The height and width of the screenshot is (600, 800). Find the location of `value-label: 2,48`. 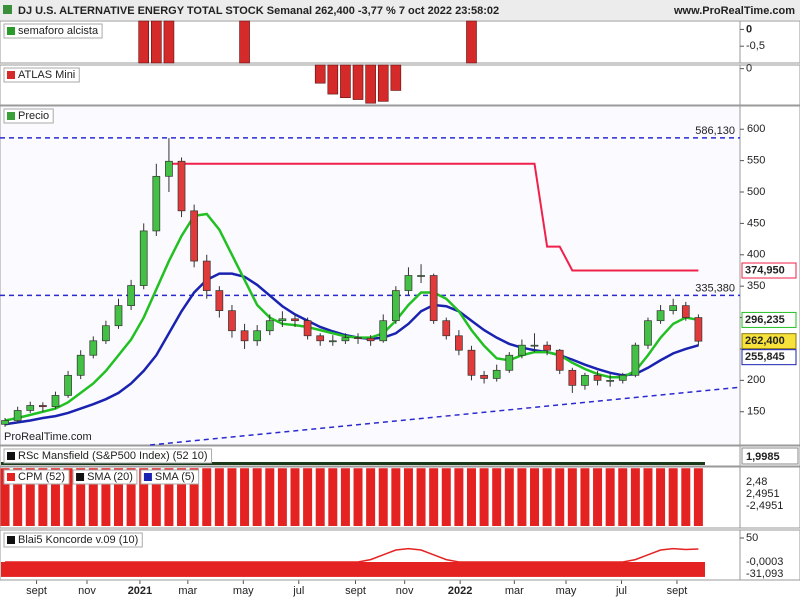

value-label: 2,48 is located at coordinates (756, 482).